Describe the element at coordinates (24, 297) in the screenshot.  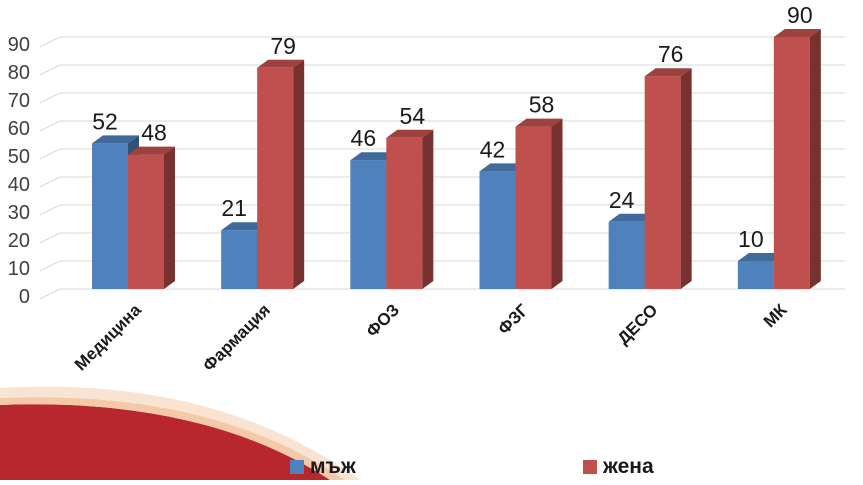
I see `y-tick-label: 0` at that location.